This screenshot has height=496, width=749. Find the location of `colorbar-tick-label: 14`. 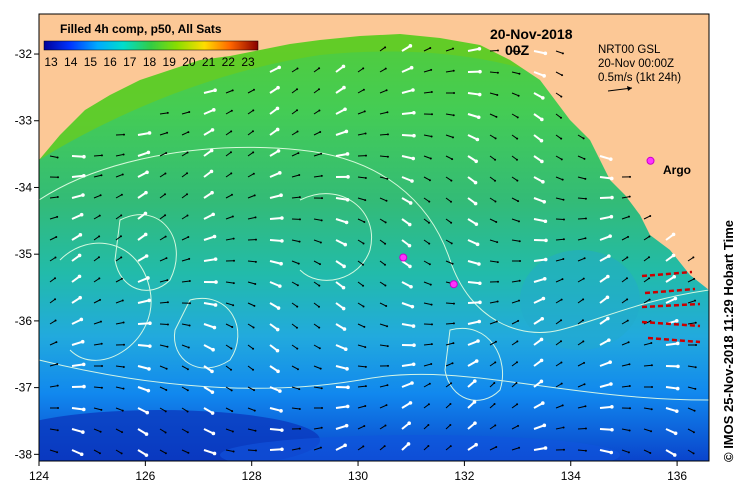

colorbar-tick-label: 14 is located at coordinates (71, 62).